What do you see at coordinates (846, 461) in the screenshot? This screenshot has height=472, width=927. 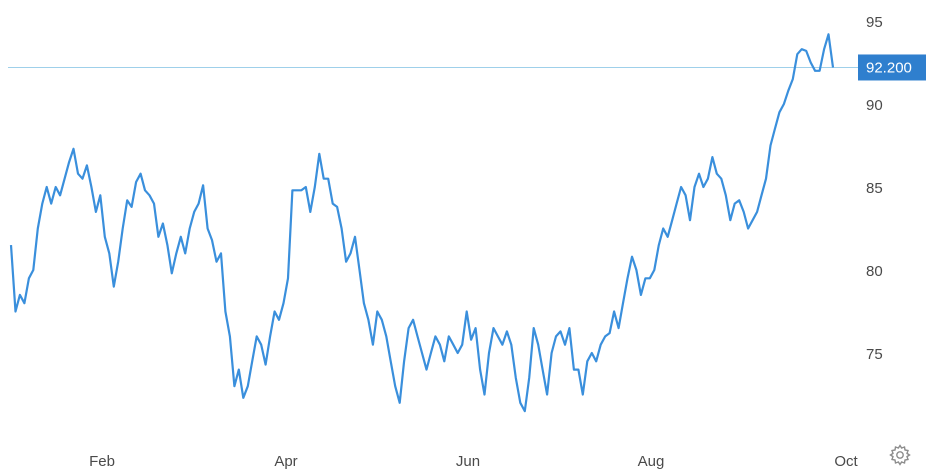 I see `x-tick-label: Oct` at bounding box center [846, 461].